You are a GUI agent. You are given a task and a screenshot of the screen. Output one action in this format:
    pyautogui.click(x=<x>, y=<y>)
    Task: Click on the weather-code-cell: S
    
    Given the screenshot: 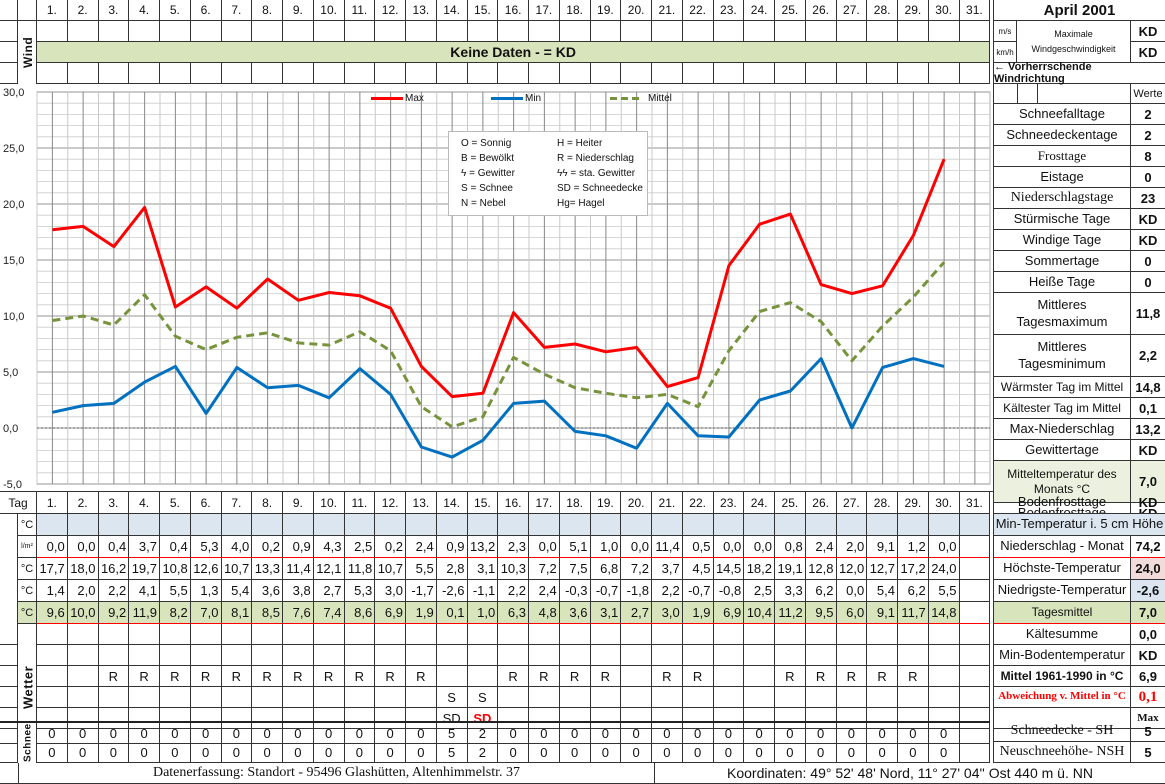 What is the action you would take?
    pyautogui.click(x=452, y=697)
    